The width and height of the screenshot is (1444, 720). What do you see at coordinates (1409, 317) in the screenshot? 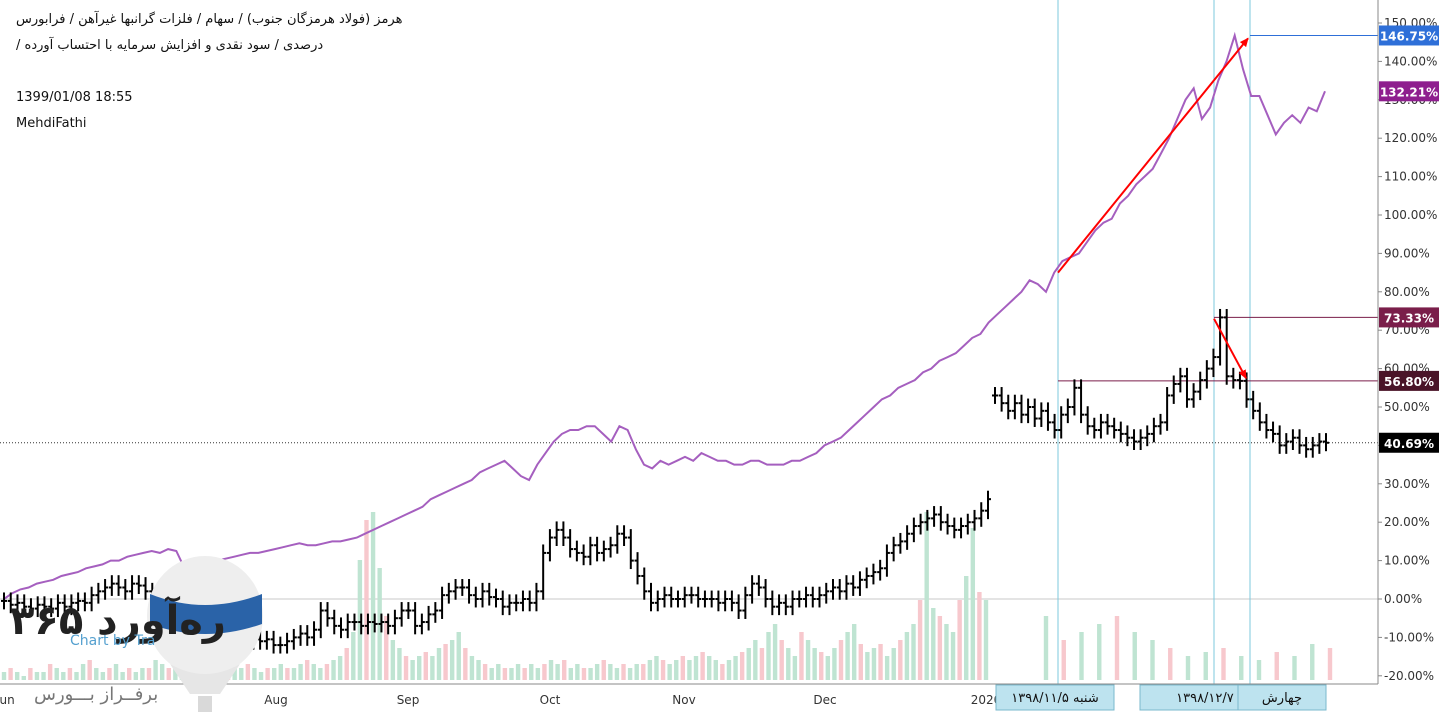
I see `high-price-tag: 73.33%` at bounding box center [1409, 317].